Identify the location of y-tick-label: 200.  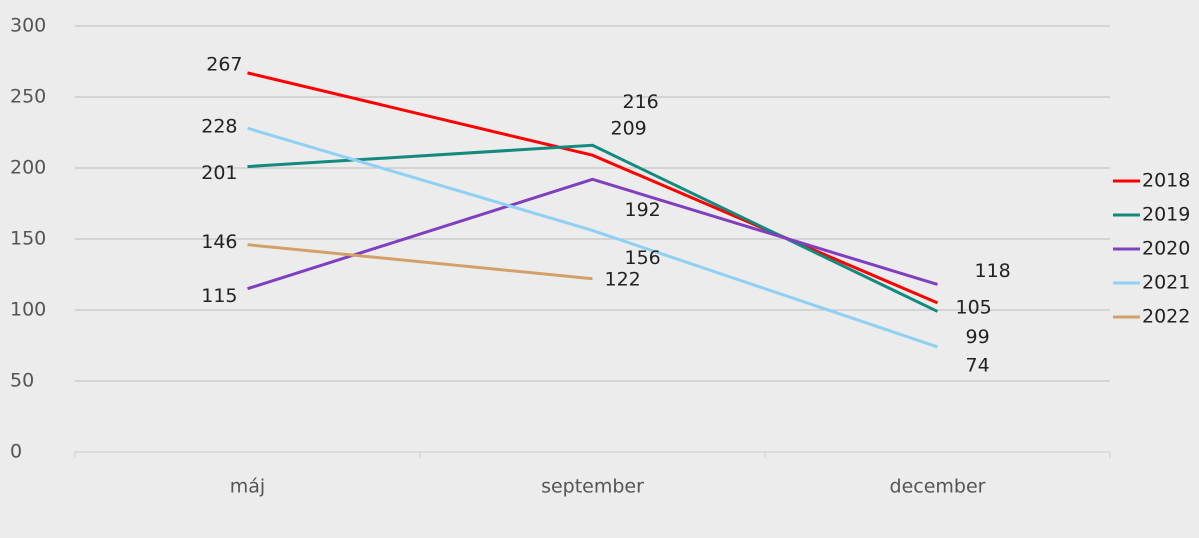
(28, 168).